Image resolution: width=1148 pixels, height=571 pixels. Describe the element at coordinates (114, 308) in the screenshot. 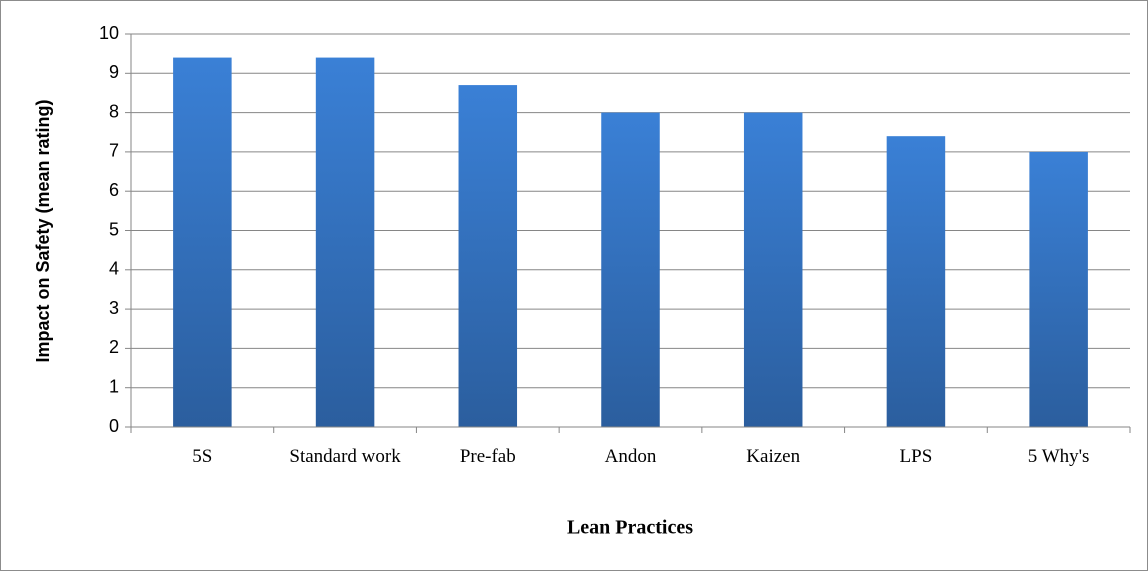

I see `y-tick-label: 3` at that location.